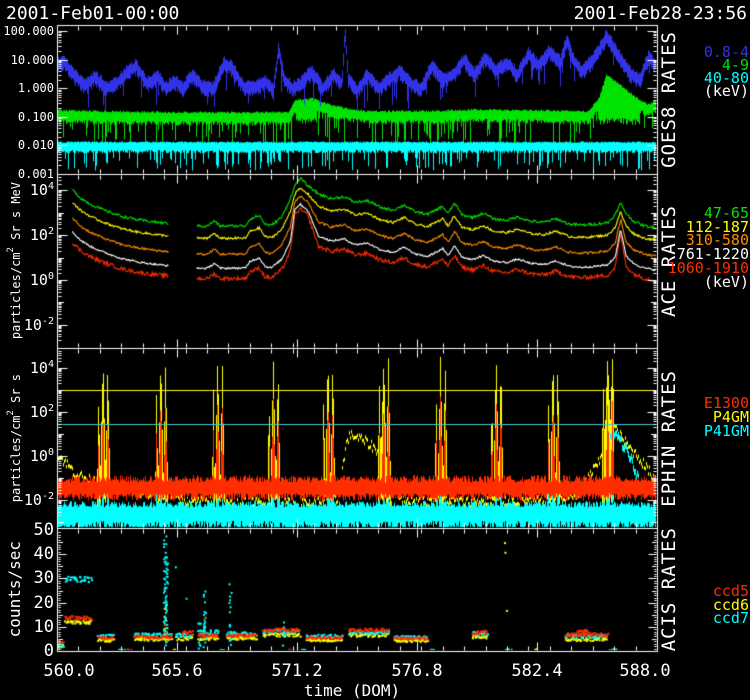 This screenshot has width=750, height=700. I want to click on x-tick-label: 588.0, so click(645, 671).